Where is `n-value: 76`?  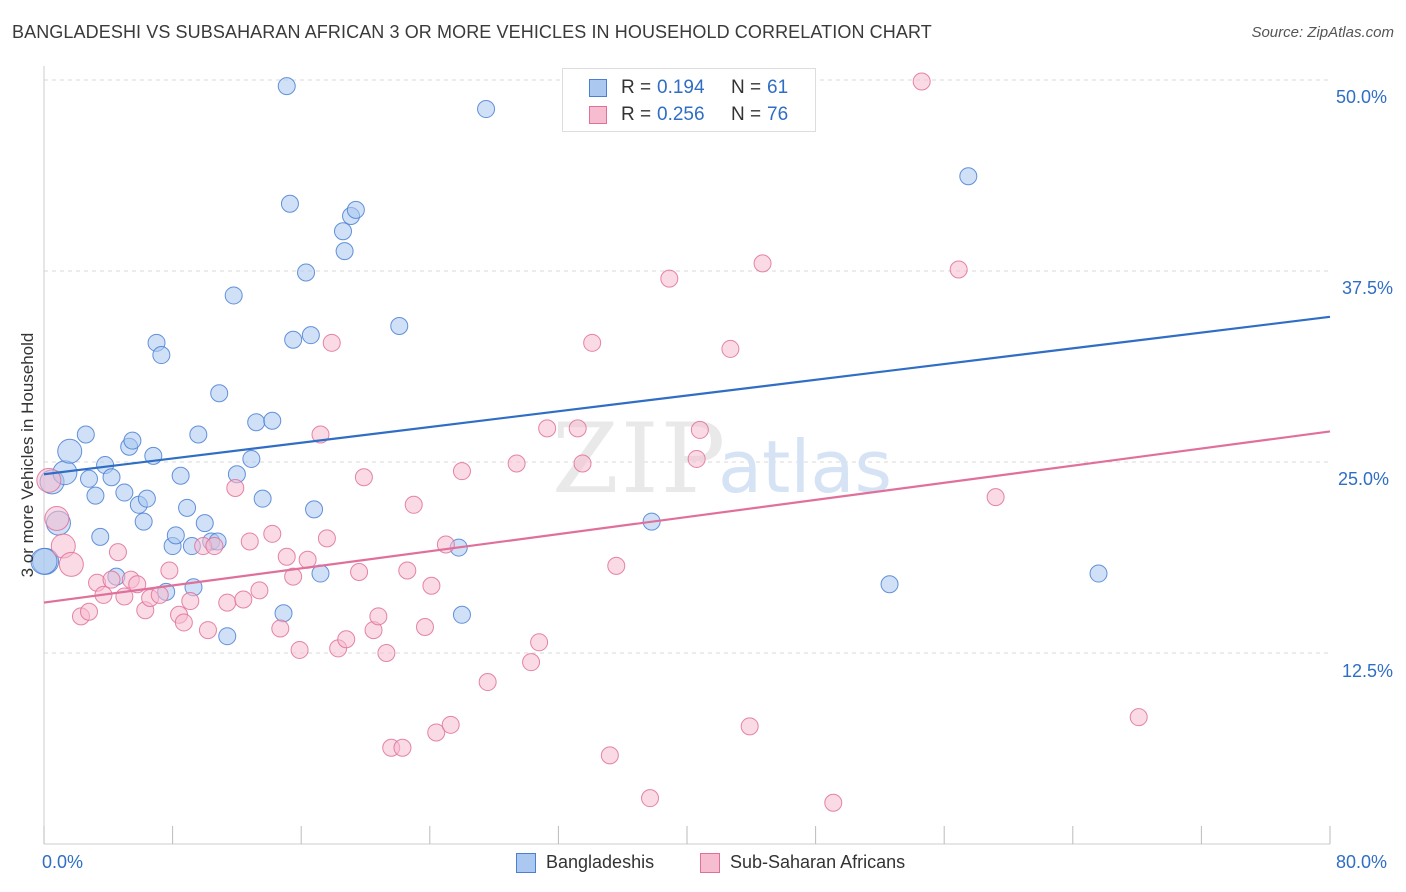 n-value: 76 is located at coordinates (778, 114).